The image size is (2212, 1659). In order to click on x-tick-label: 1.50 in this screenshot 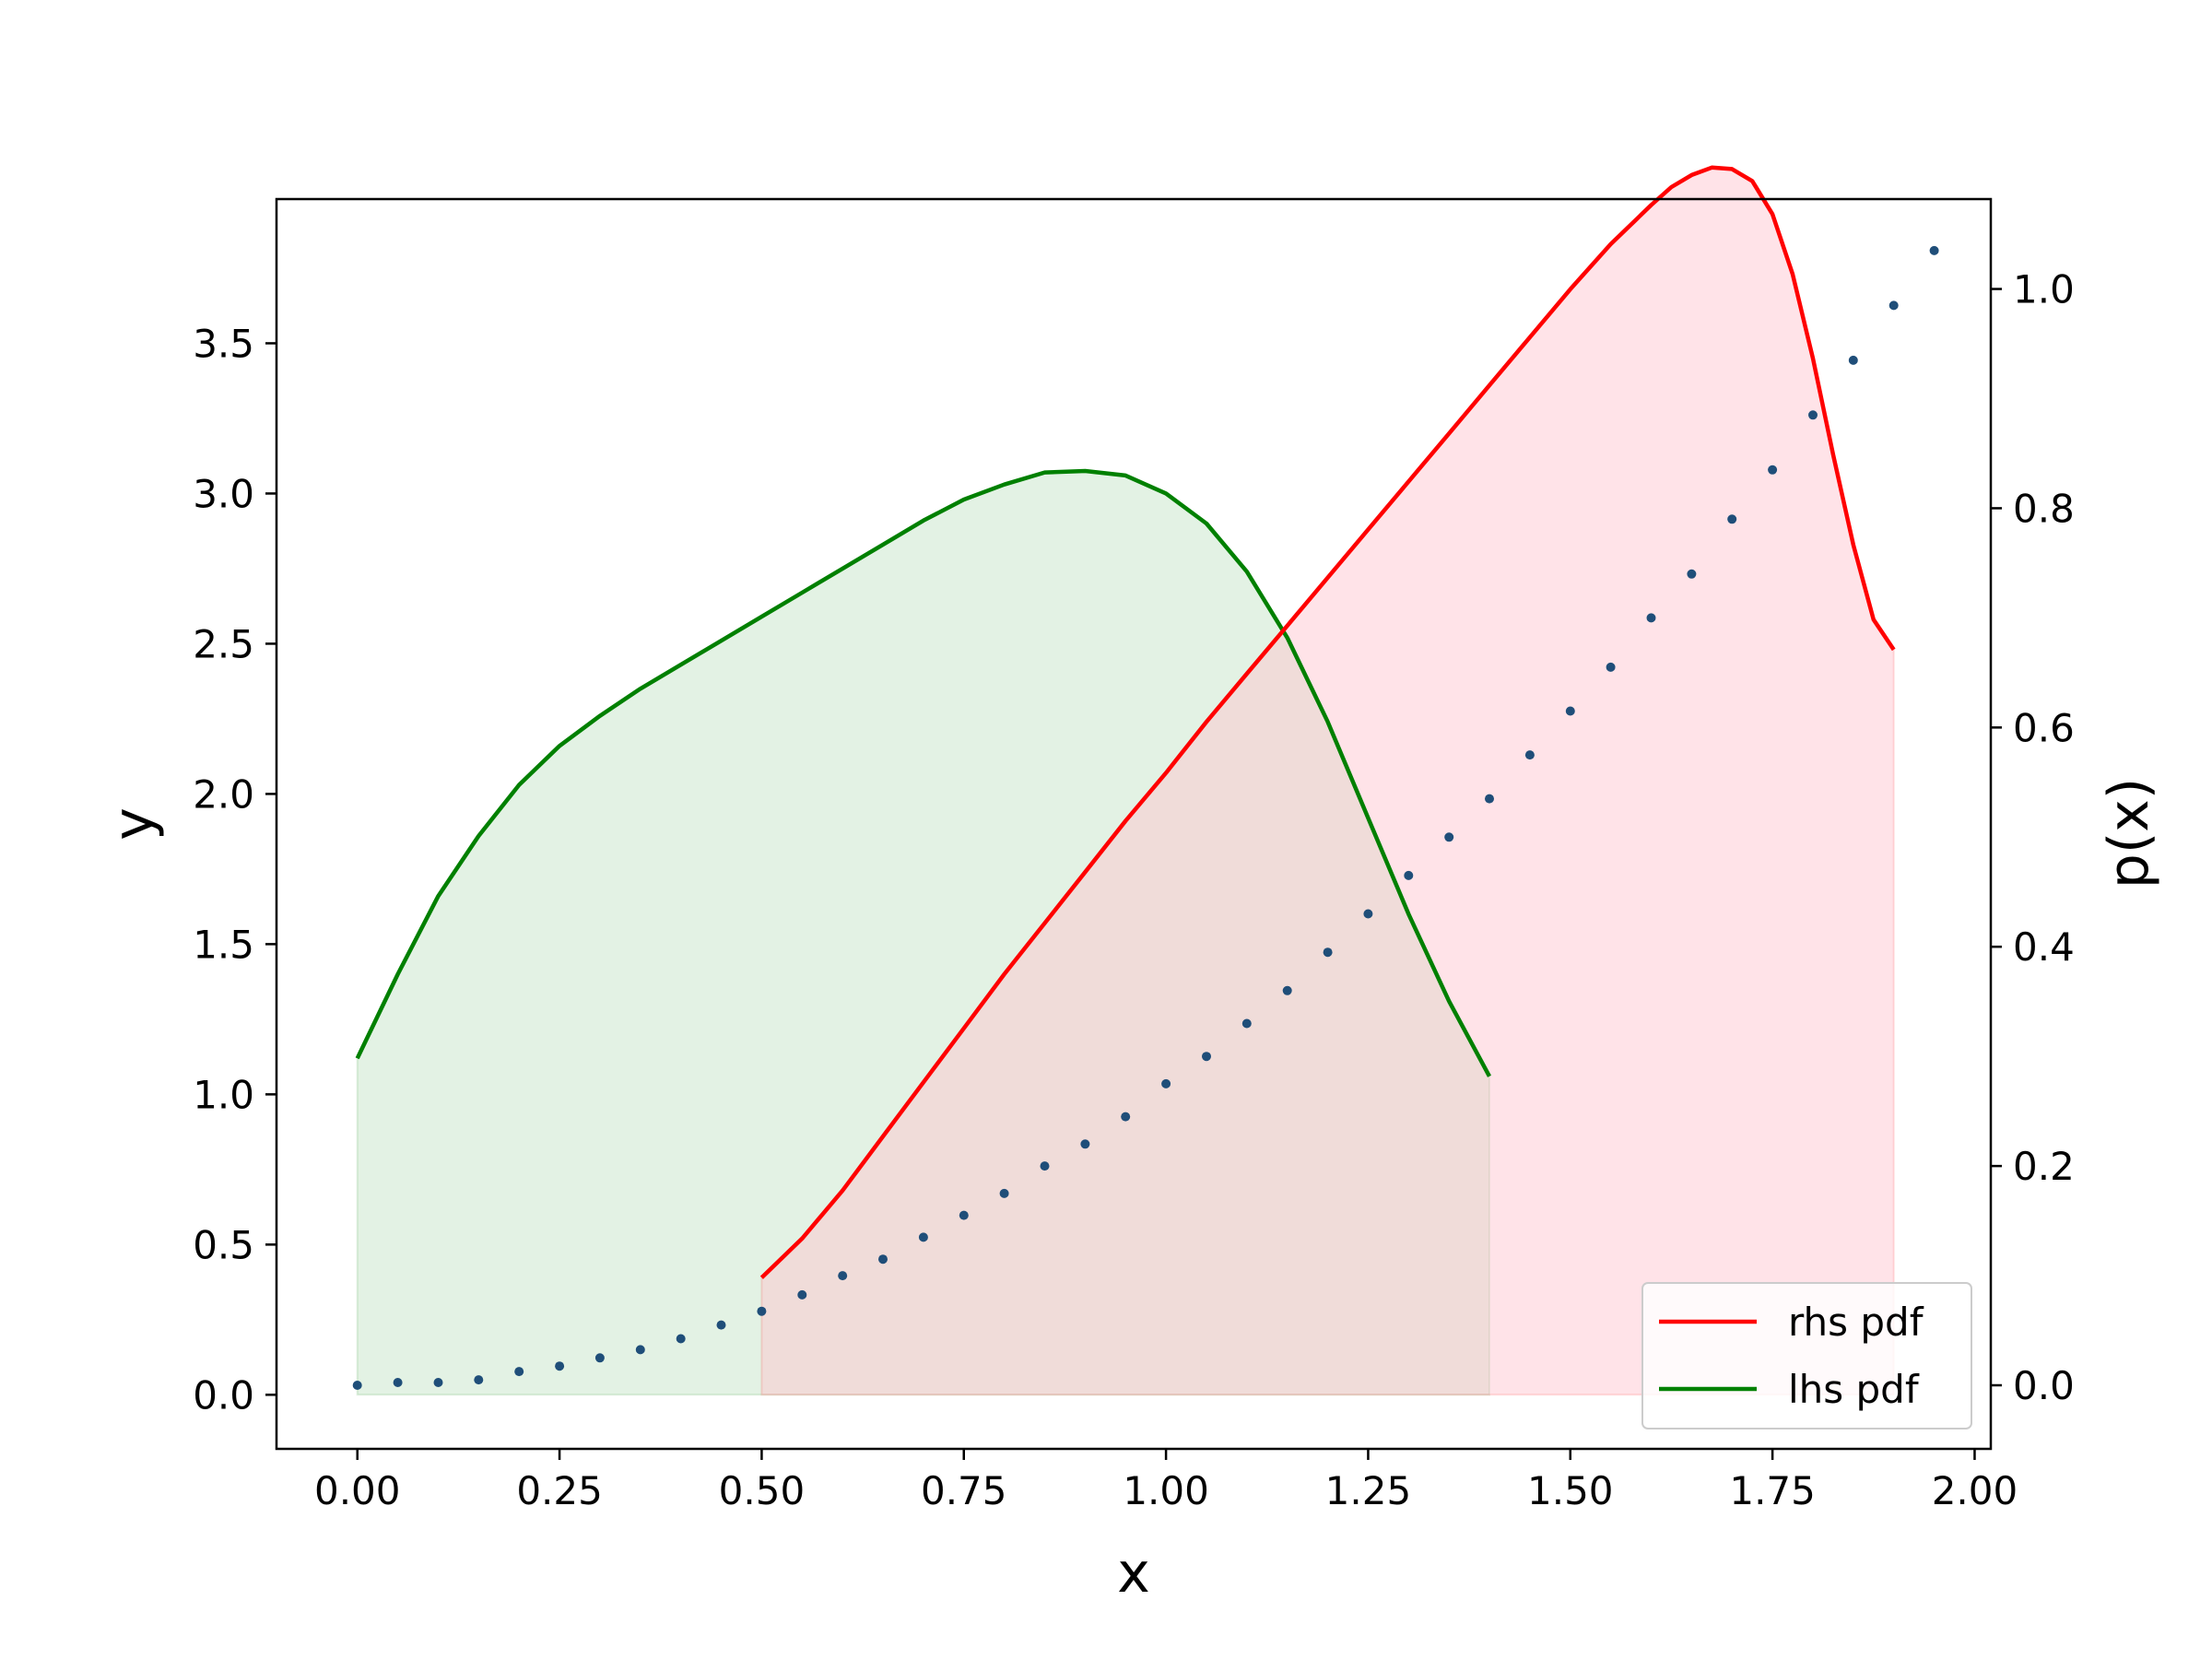, I will do `click(1570, 1490)`.